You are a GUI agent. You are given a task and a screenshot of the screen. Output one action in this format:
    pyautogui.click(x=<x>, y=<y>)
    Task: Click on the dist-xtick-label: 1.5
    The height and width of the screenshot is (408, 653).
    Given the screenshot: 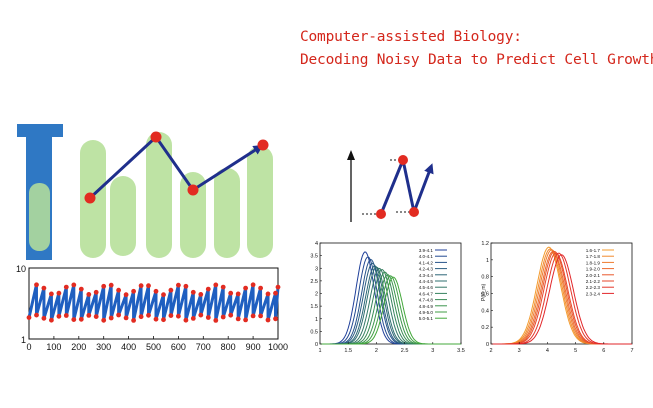 What is the action you would take?
    pyautogui.click(x=348, y=351)
    